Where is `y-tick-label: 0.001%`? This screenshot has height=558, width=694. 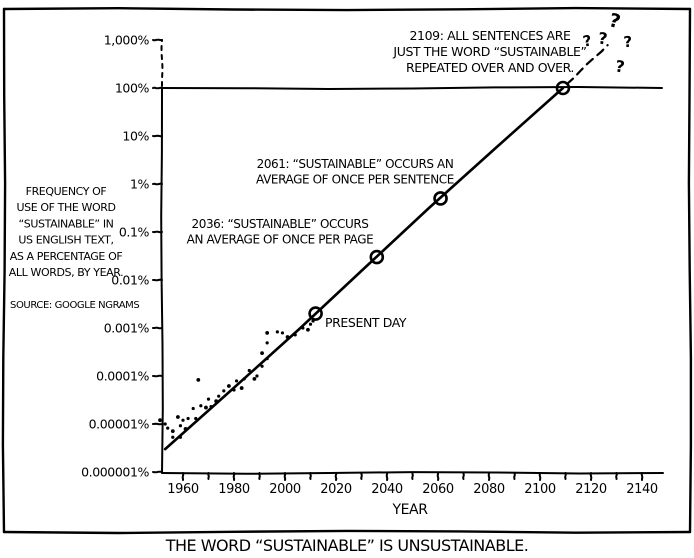 y-tick-label: 0.001% is located at coordinates (127, 328).